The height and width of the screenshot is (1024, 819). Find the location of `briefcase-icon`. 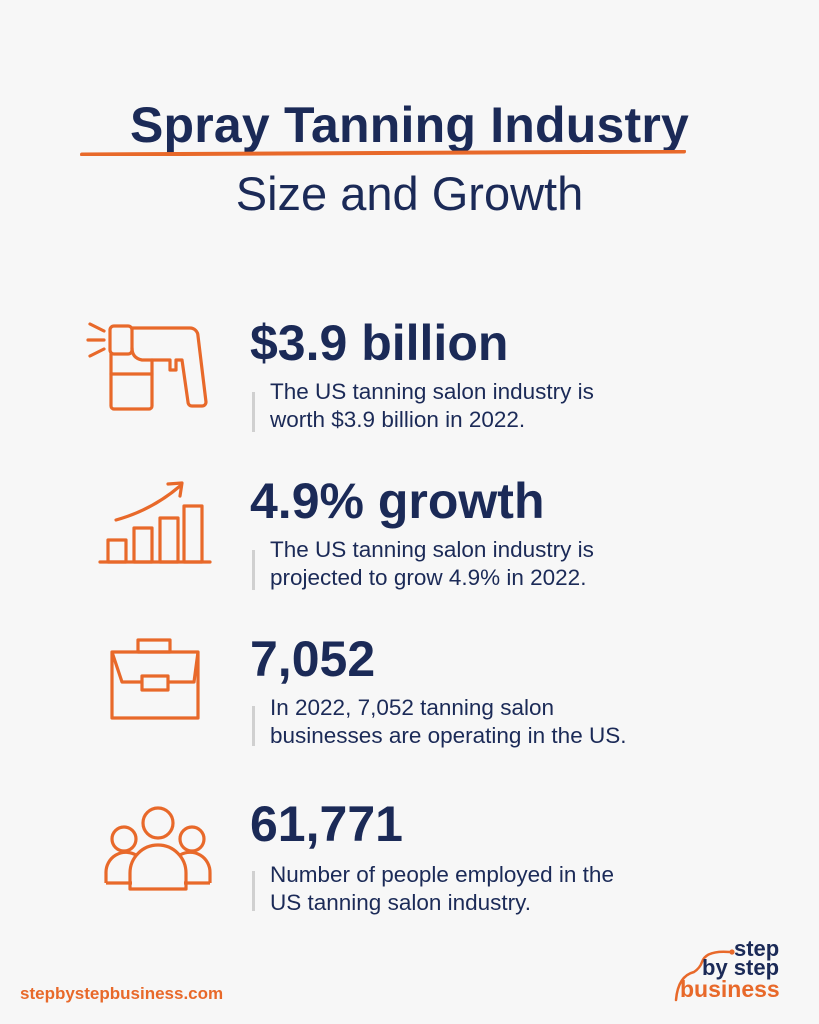

briefcase-icon is located at coordinates (155, 679).